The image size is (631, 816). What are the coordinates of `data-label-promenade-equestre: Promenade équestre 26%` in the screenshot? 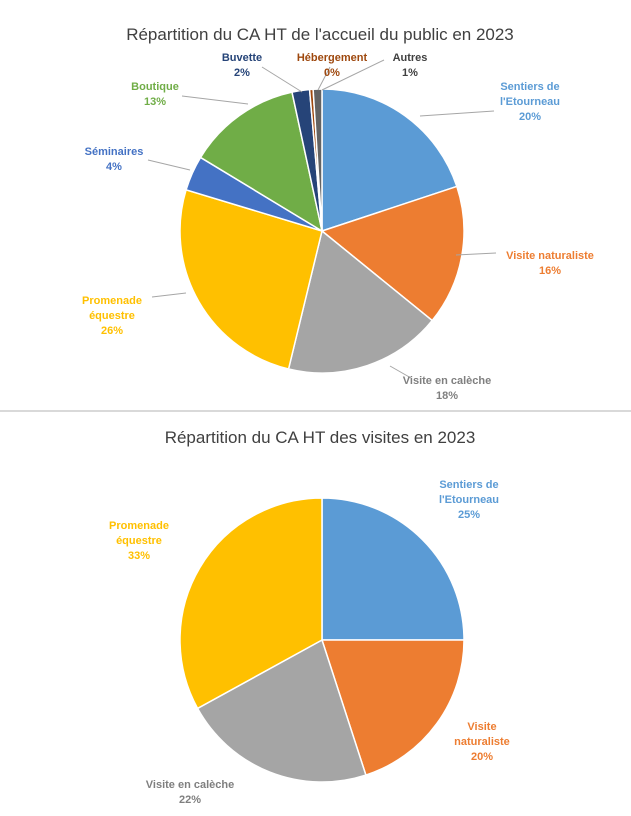 It's located at (112, 316).